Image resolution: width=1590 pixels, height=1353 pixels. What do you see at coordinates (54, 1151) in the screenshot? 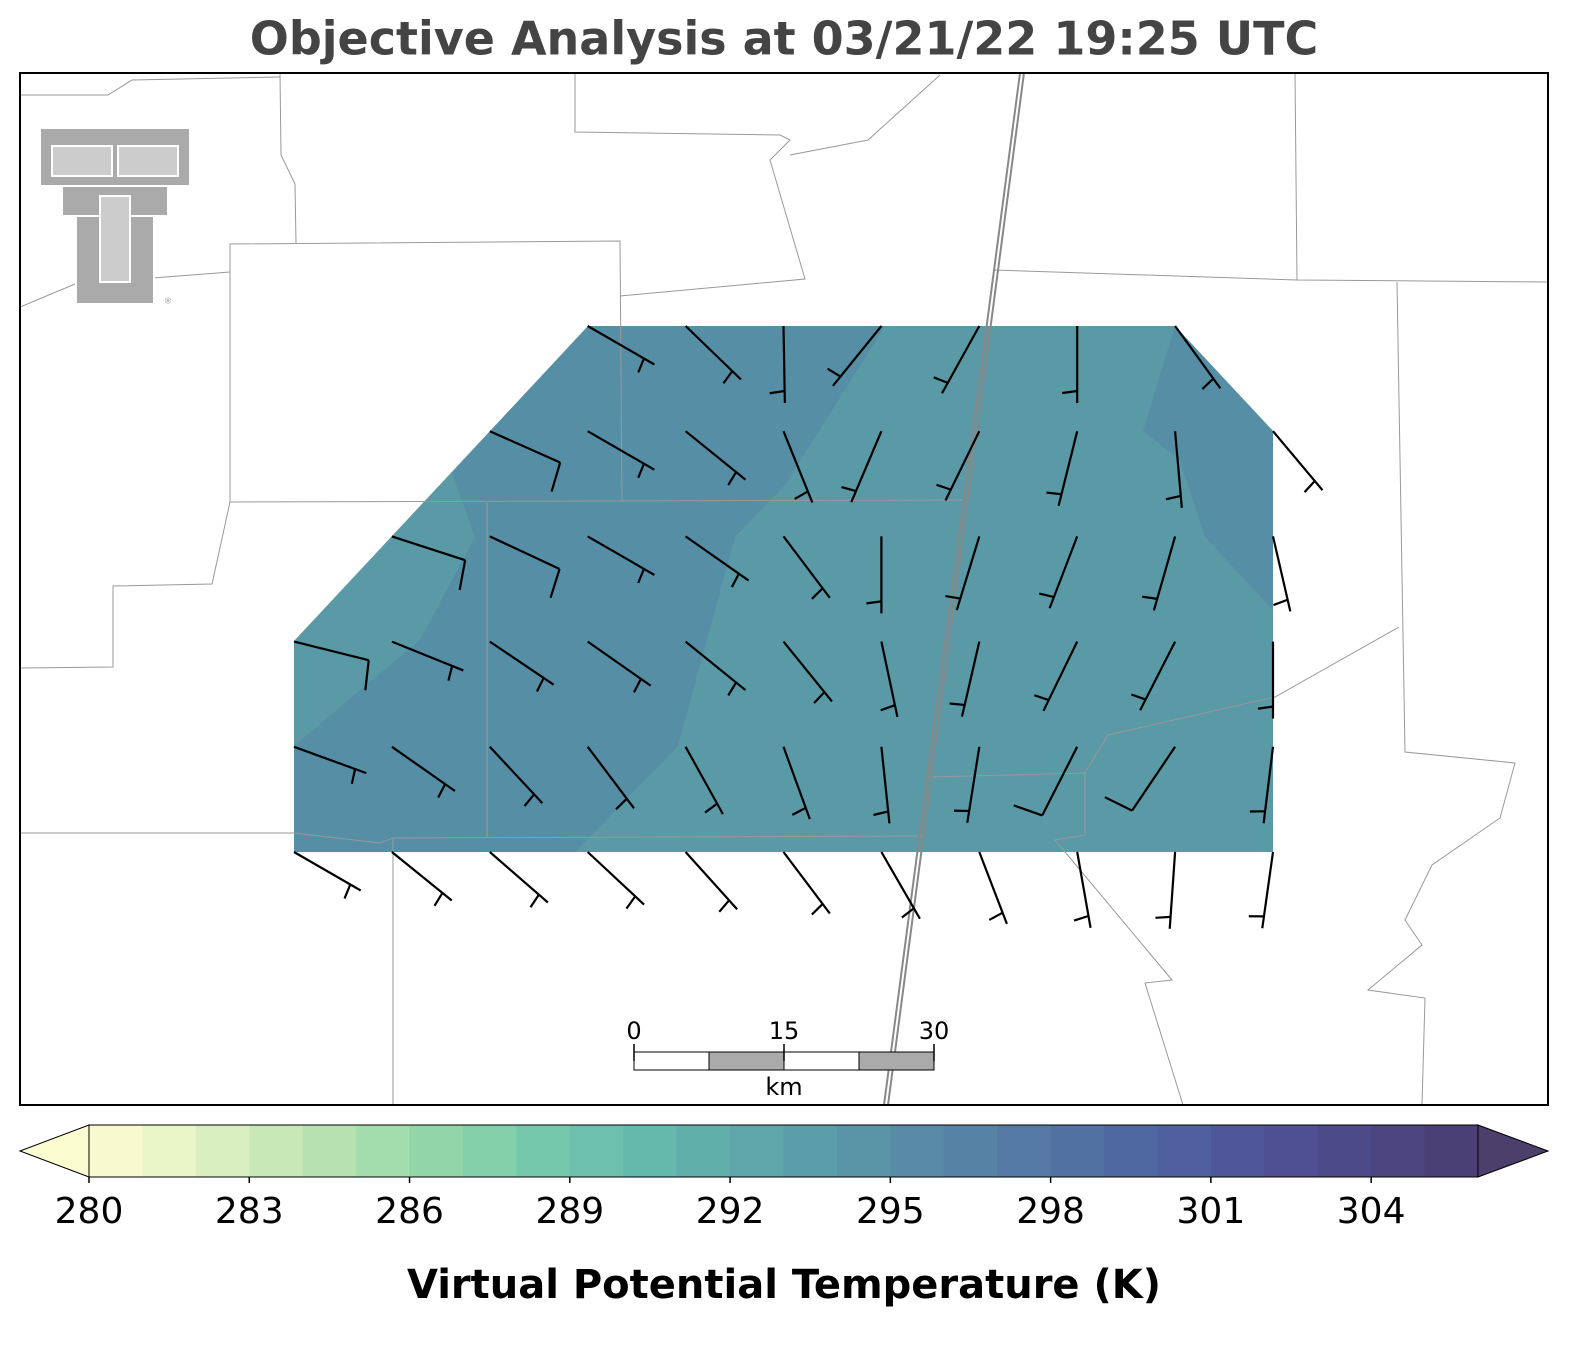
I see `colorbar-under` at bounding box center [54, 1151].